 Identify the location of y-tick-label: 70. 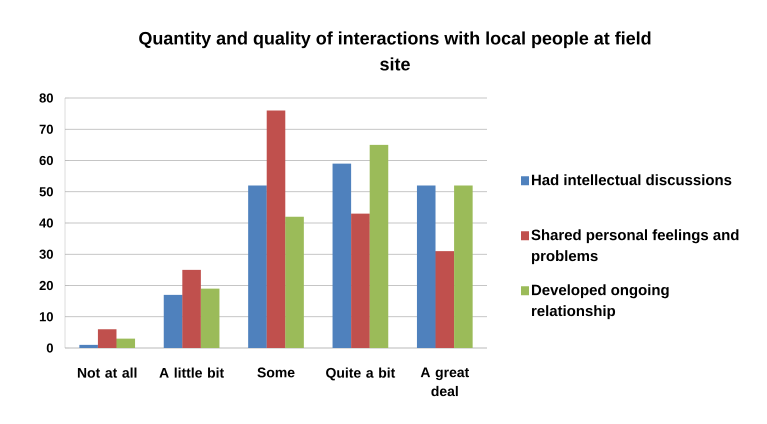
(46, 129).